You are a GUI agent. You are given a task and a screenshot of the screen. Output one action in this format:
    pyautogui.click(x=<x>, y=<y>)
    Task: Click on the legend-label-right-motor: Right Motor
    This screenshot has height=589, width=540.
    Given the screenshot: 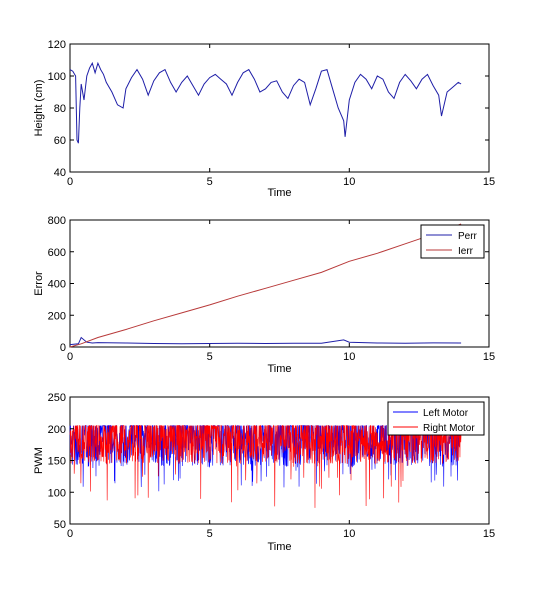 What is the action you would take?
    pyautogui.click(x=449, y=428)
    